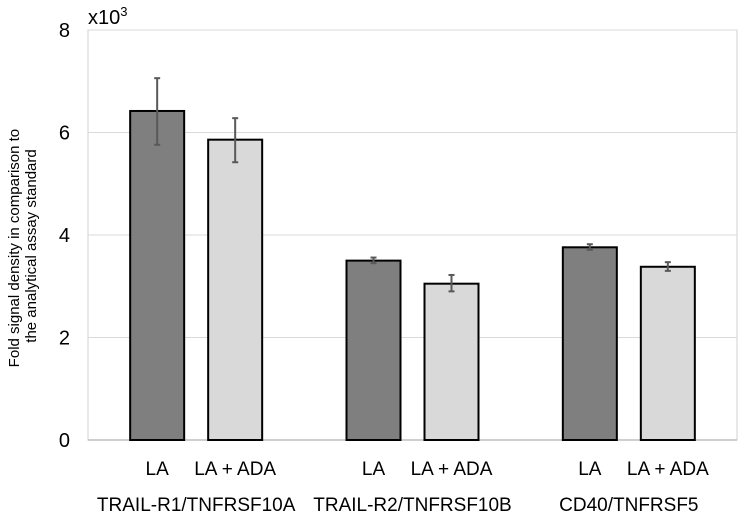  Describe the element at coordinates (64, 31) in the screenshot. I see `y-tick-label: 8` at that location.